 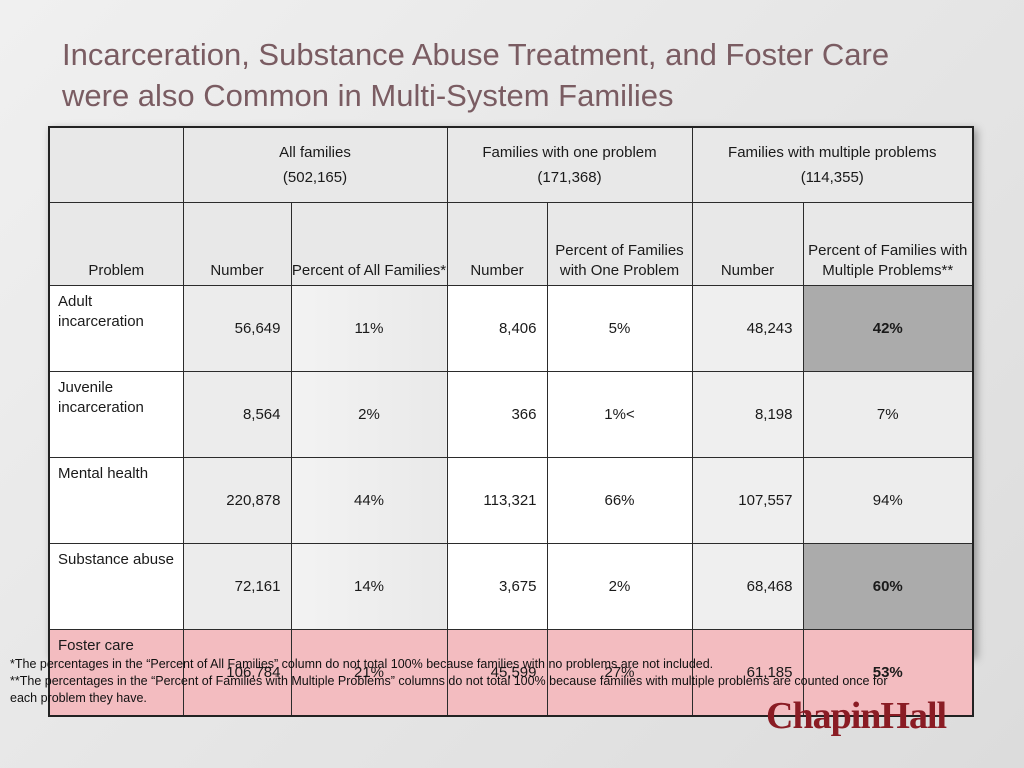 What do you see at coordinates (747, 500) in the screenshot?
I see `cell-mult-number: 107,557` at bounding box center [747, 500].